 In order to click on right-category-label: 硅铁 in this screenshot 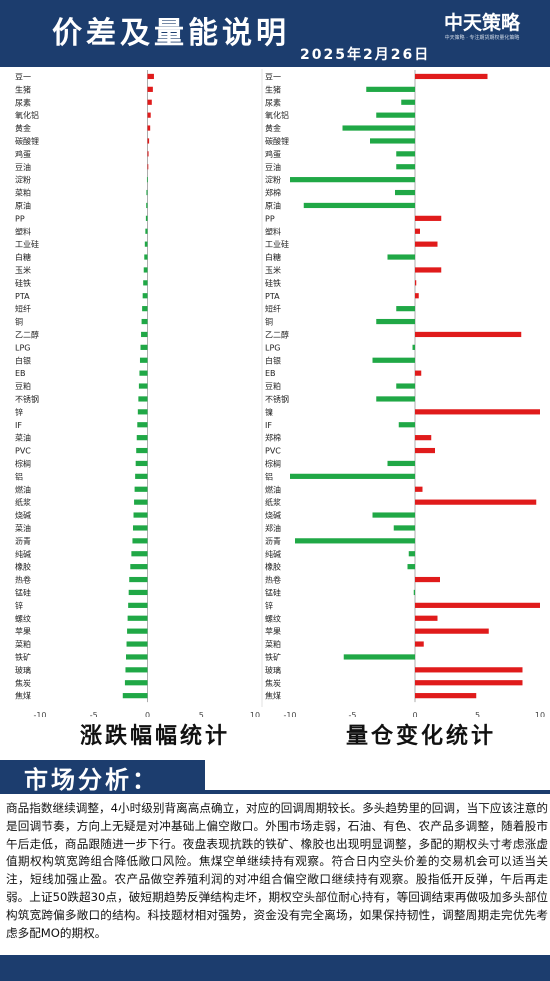, I will do `click(273, 283)`.